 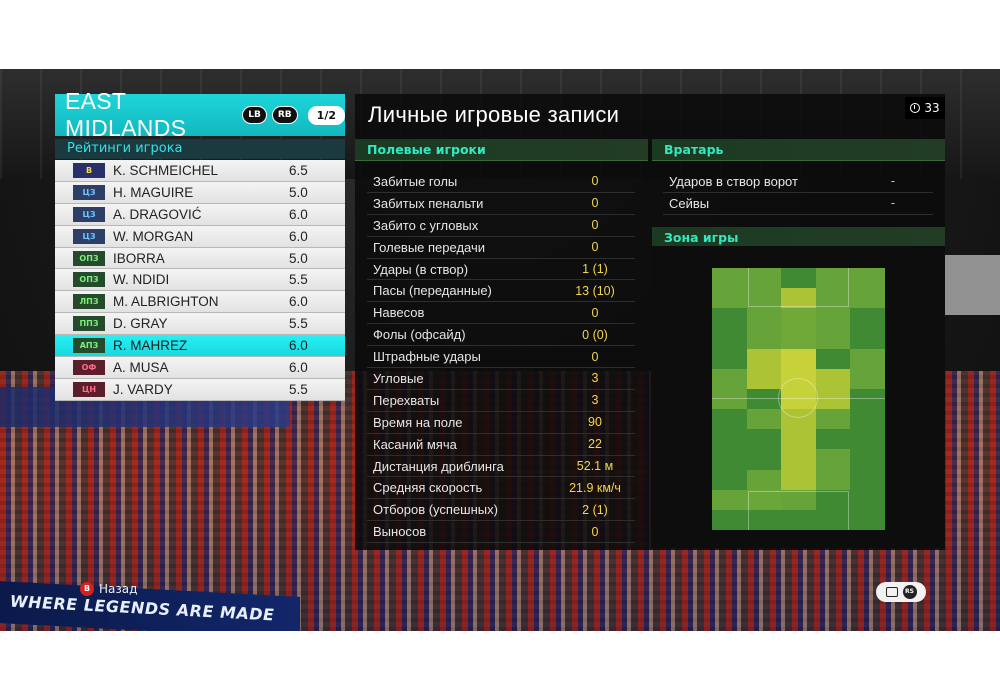 I want to click on player-row: АПЗ R. MAHREZ 6.0, so click(x=200, y=346).